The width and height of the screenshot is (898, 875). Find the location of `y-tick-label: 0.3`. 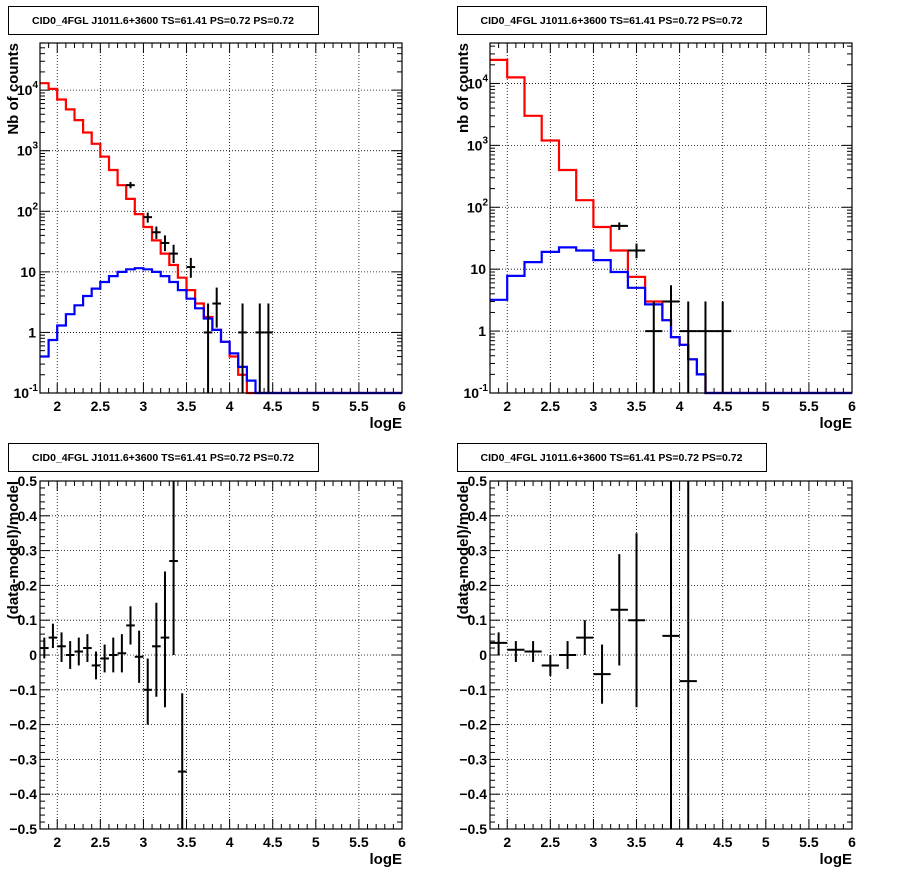

y-tick-label: 0.3 is located at coordinates (28, 551).